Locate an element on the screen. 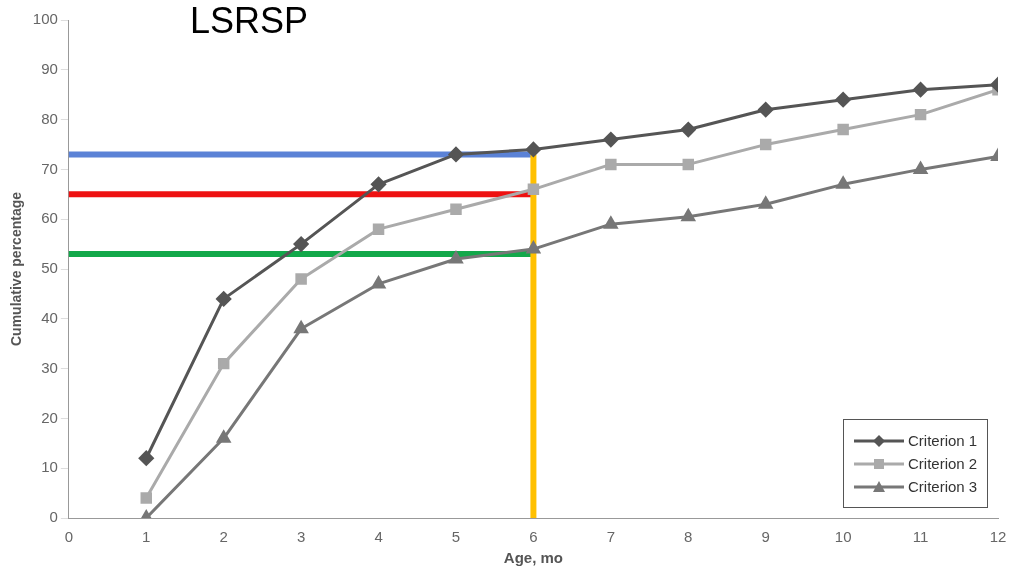  x-tick-label: 11 is located at coordinates (920, 537).